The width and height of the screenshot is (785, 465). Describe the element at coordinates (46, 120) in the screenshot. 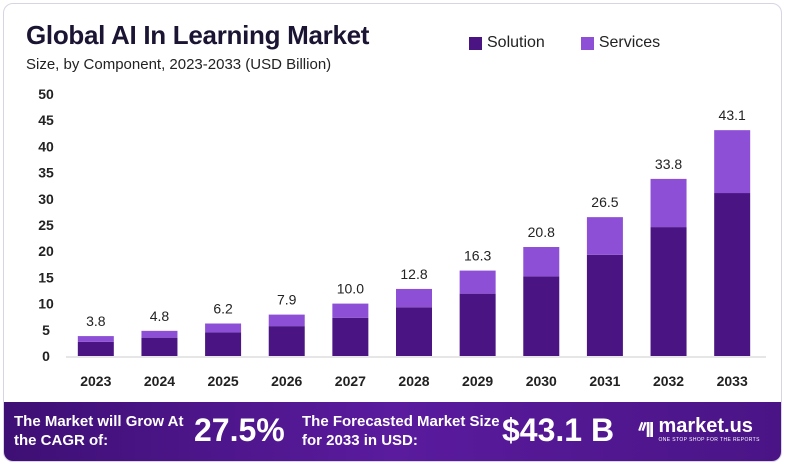

I see `y-tick-label: 45` at that location.